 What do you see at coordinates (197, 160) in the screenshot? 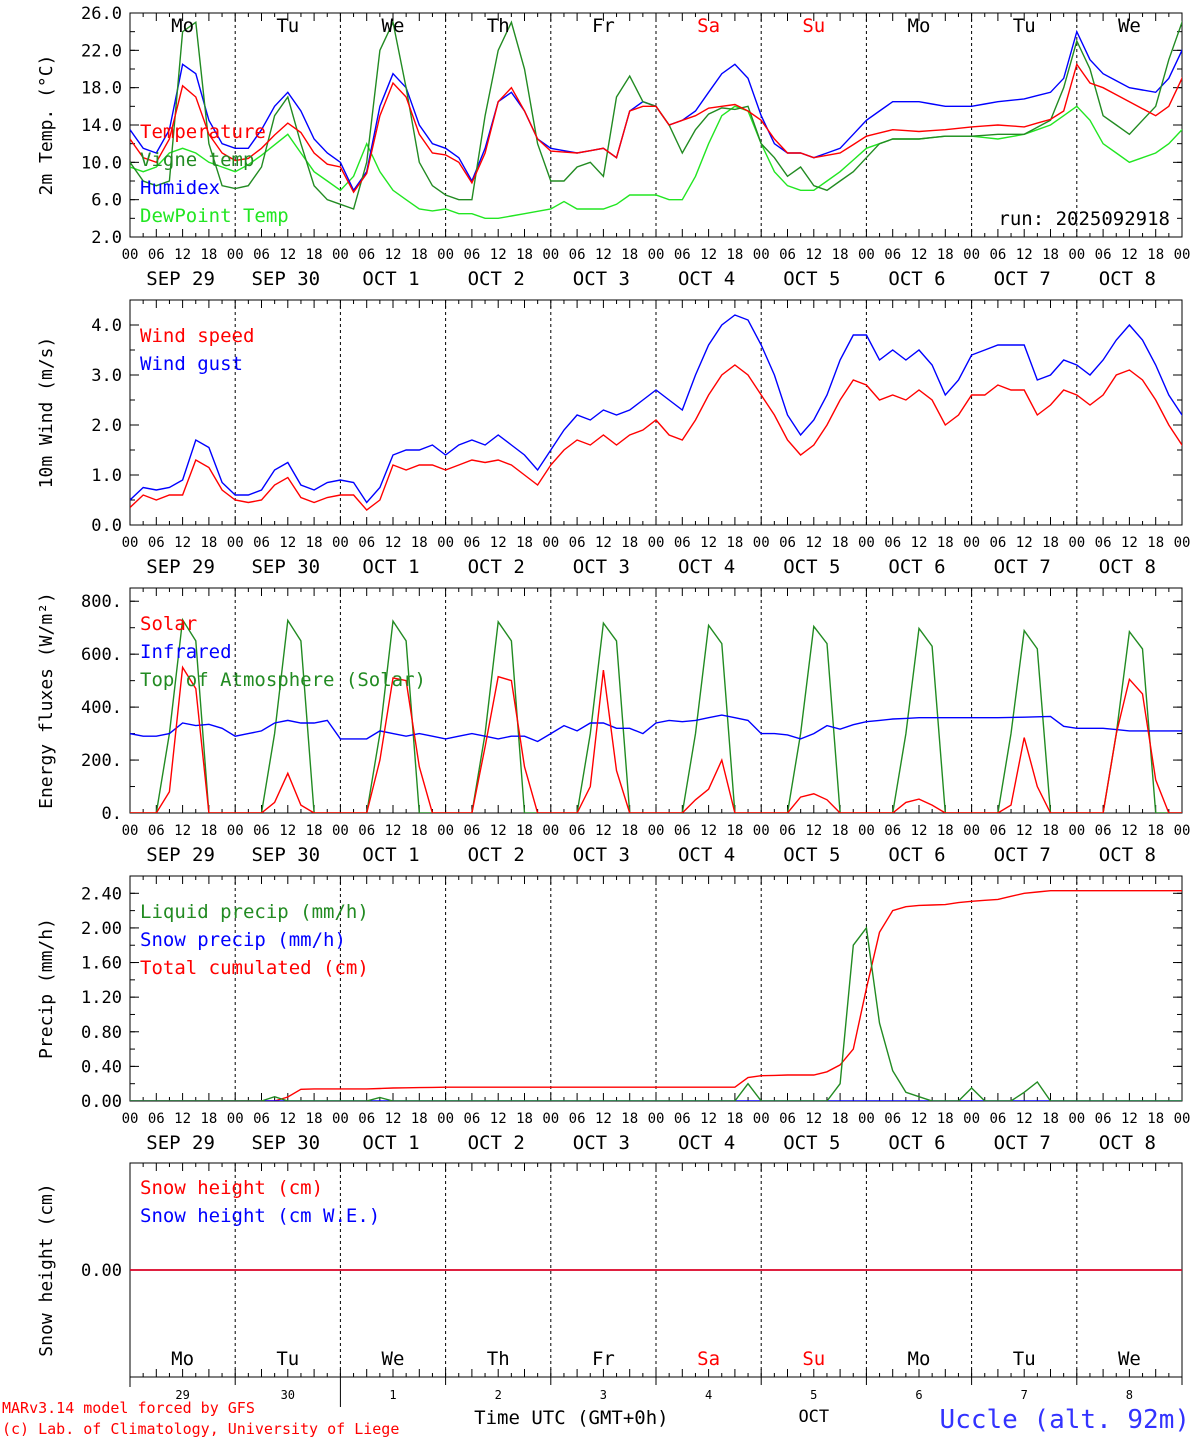
I see `legend-entry: Vigne temp` at bounding box center [197, 160].